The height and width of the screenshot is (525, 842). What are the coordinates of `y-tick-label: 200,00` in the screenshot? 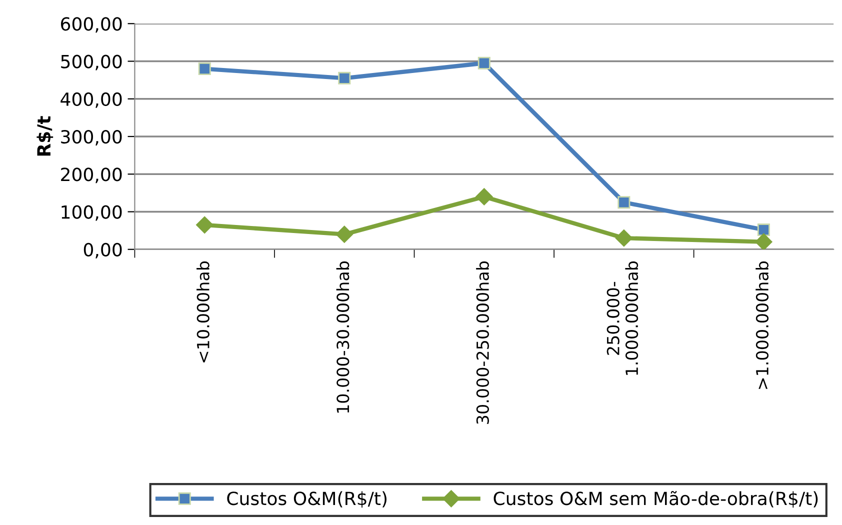 It's located at (91, 176).